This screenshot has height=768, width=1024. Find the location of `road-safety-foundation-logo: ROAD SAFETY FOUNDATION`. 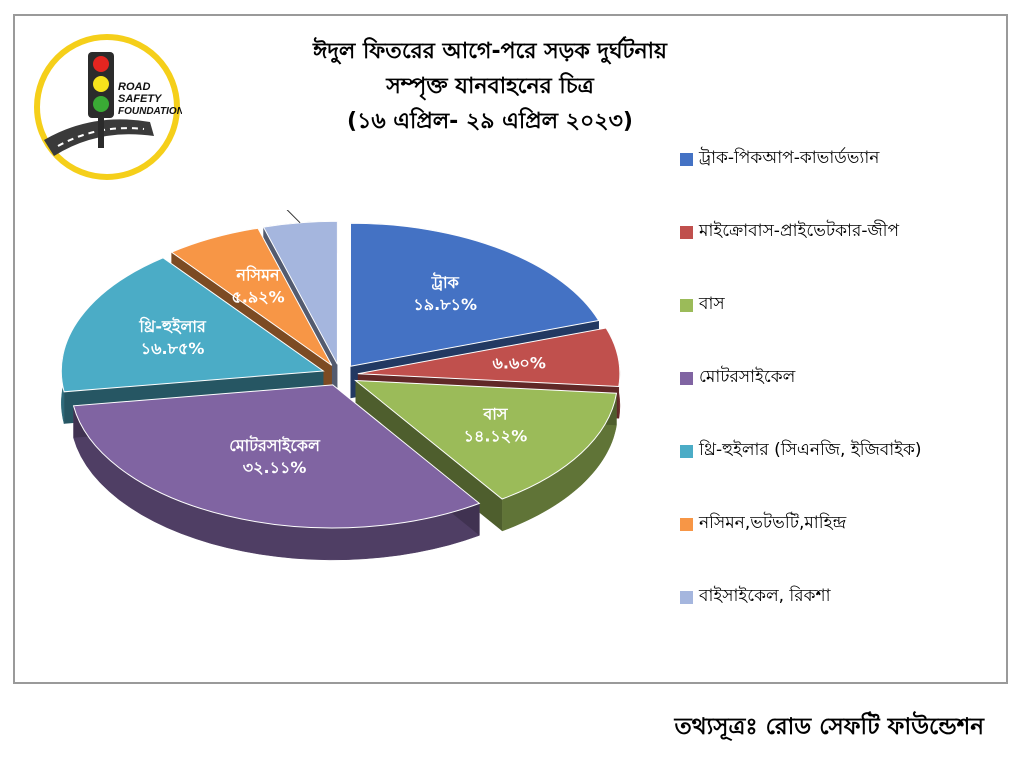

road-safety-foundation-logo: ROAD SAFETY FOUNDATION is located at coordinates (108, 107).